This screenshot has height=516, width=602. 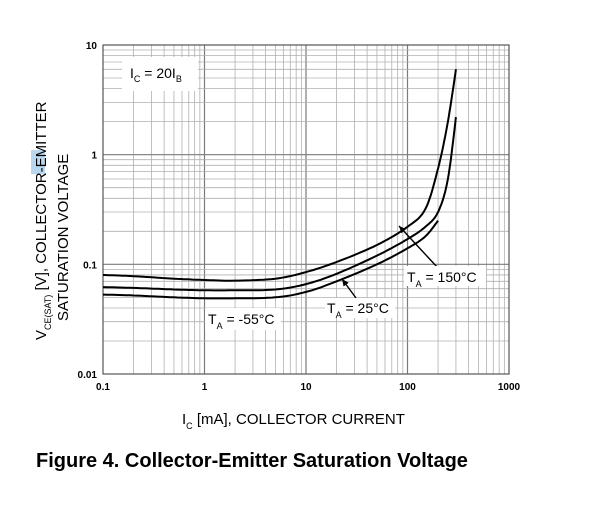 What do you see at coordinates (88, 375) in the screenshot?
I see `y-tick-label: 0.01` at bounding box center [88, 375].